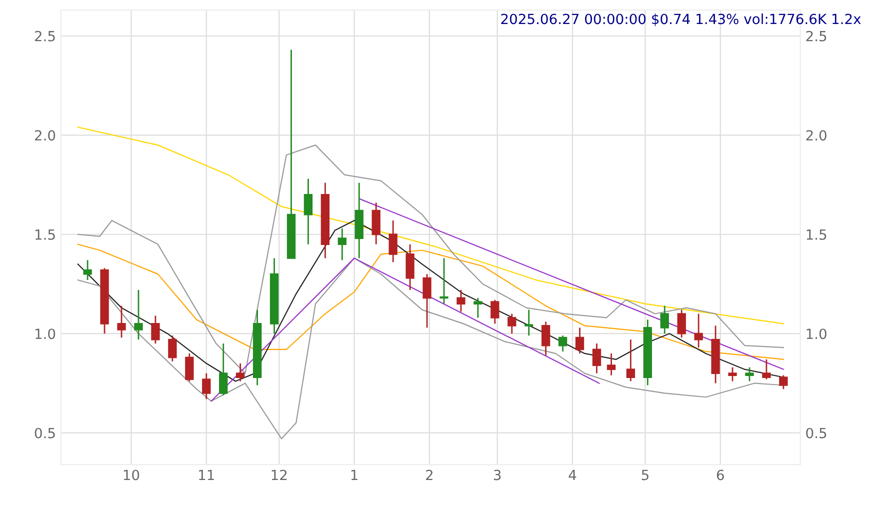 This screenshot has height=505, width=870. What do you see at coordinates (816, 135) in the screenshot?
I see `y2-tick-label: 2.0` at bounding box center [816, 135].